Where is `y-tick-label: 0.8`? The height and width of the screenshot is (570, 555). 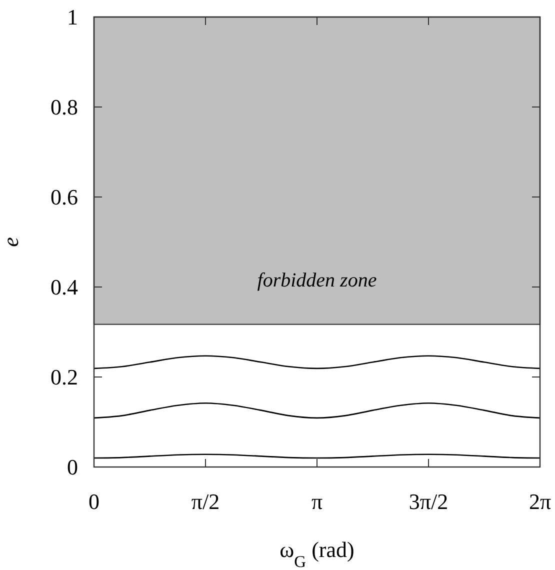 y-tick-label: 0.8 is located at coordinates (64, 107).